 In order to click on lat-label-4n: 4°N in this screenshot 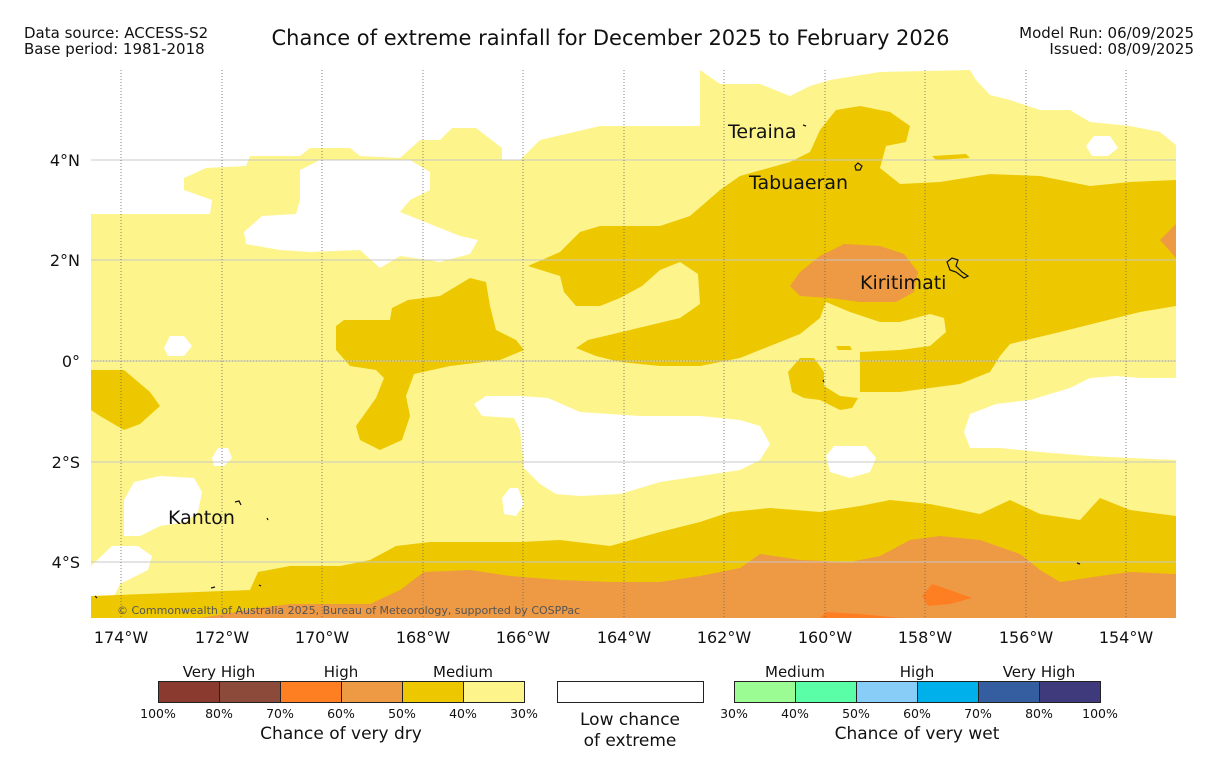, I will do `click(64, 160)`.